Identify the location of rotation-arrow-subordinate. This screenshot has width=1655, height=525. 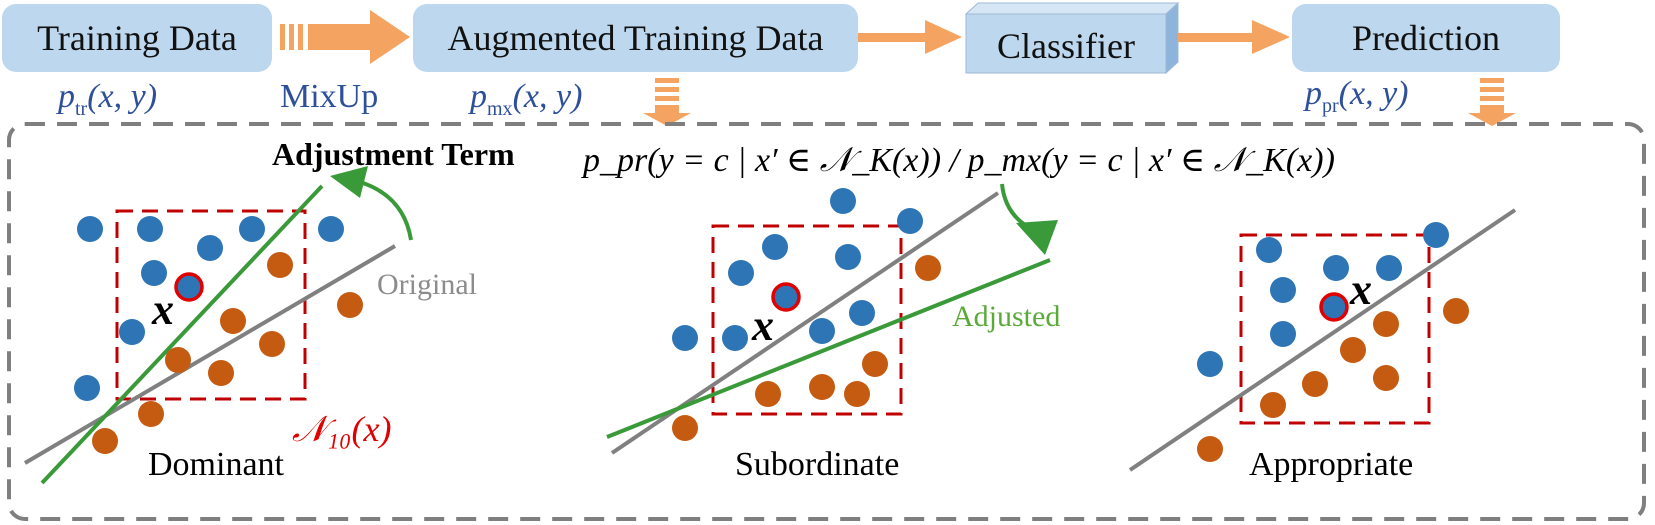
(1016, 206).